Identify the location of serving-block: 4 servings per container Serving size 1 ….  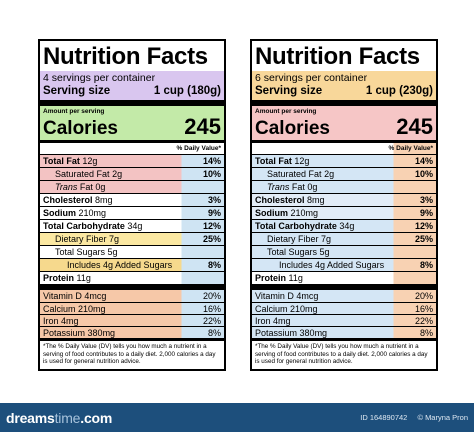
(132, 85).